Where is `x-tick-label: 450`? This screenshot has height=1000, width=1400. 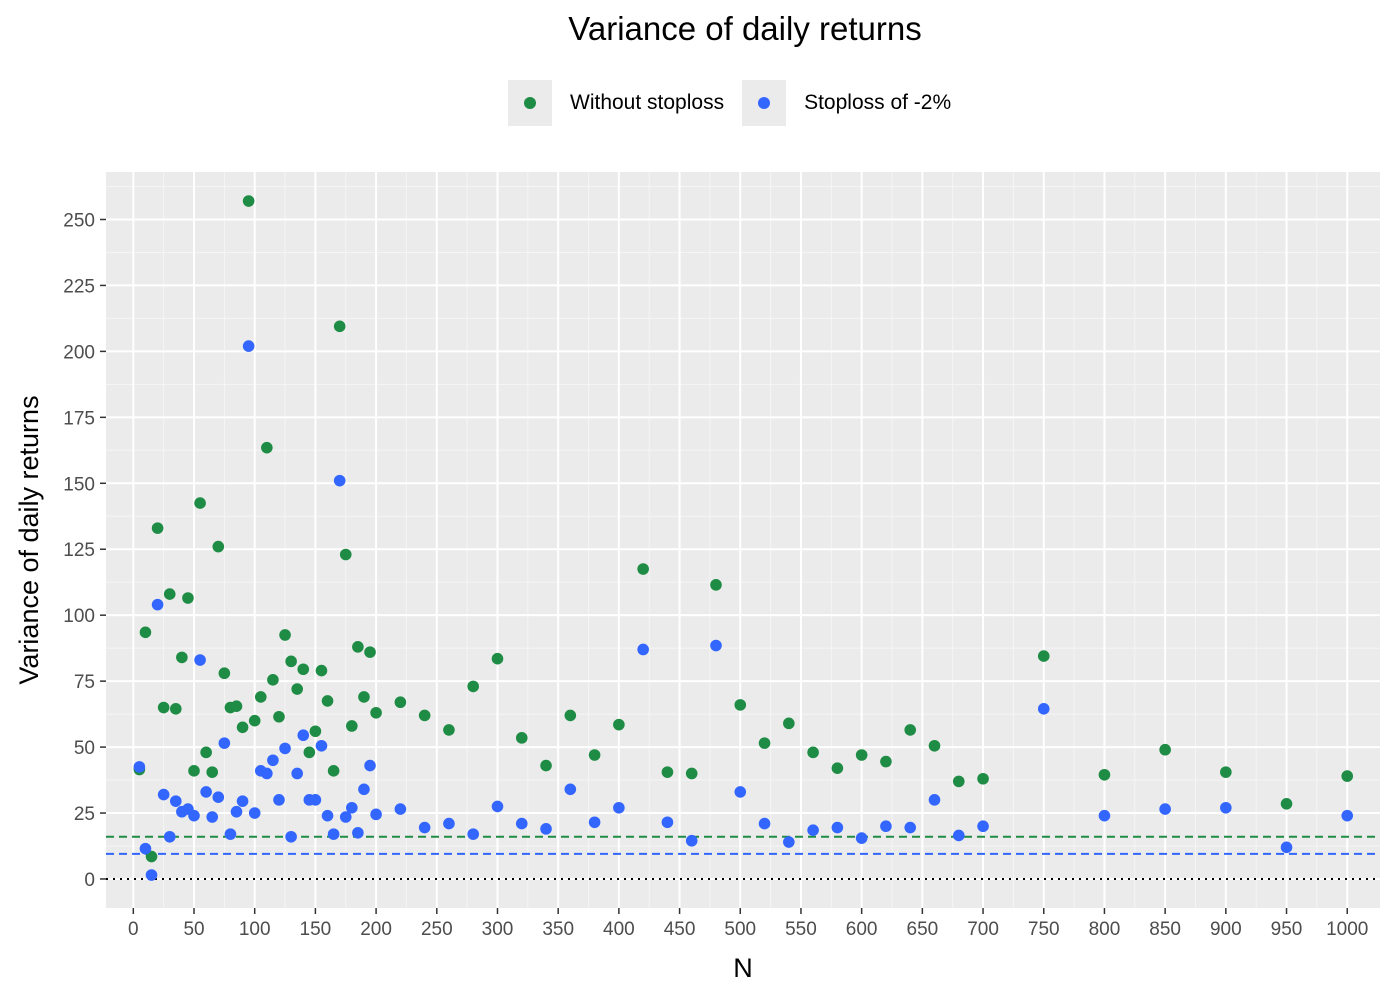 x-tick-label: 450 is located at coordinates (680, 929).